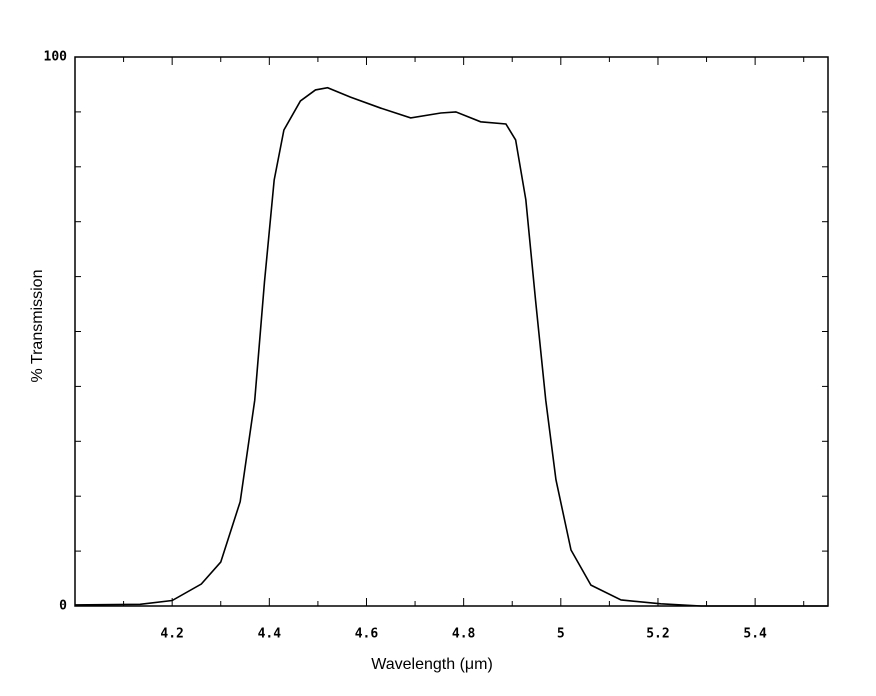 This screenshot has height=696, width=876. Describe the element at coordinates (171, 634) in the screenshot. I see `x-tick-label: 4.2` at that location.